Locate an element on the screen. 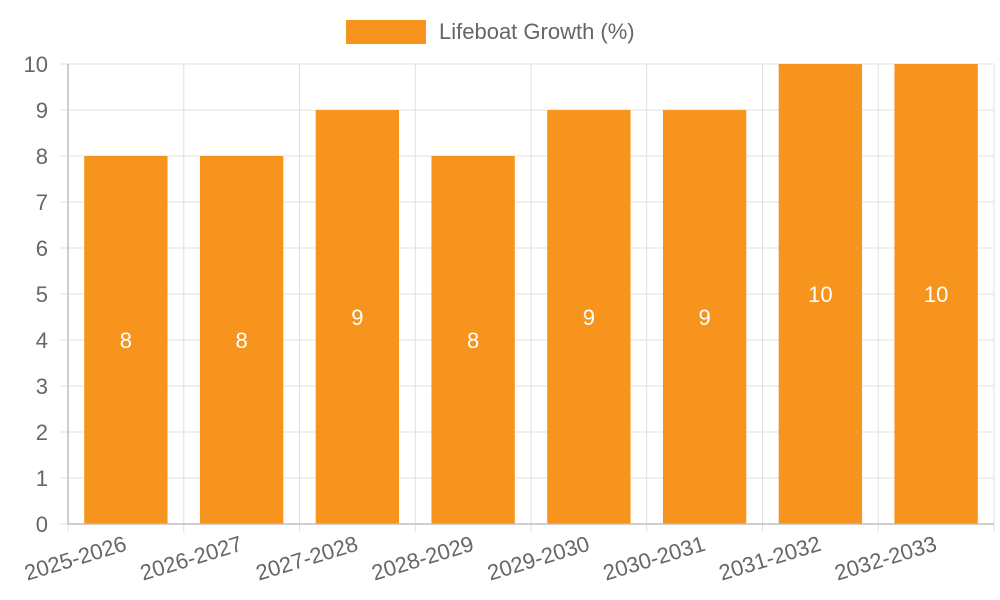  y-tick-label: 9 is located at coordinates (42, 110).